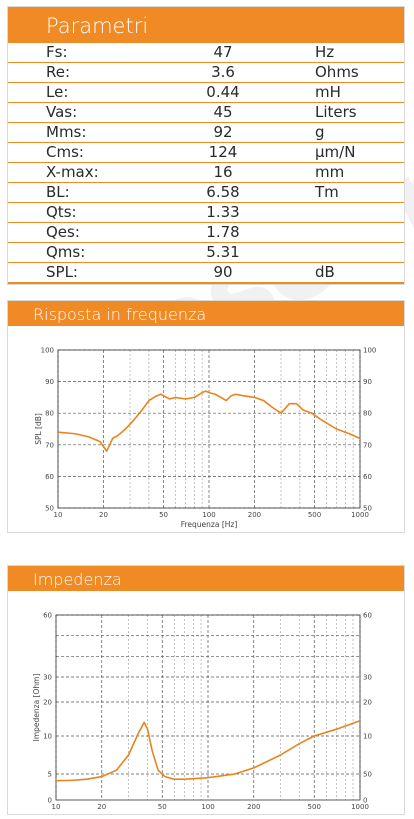 This screenshot has height=819, width=414. Describe the element at coordinates (223, 132) in the screenshot. I see `param-value: 92` at that location.